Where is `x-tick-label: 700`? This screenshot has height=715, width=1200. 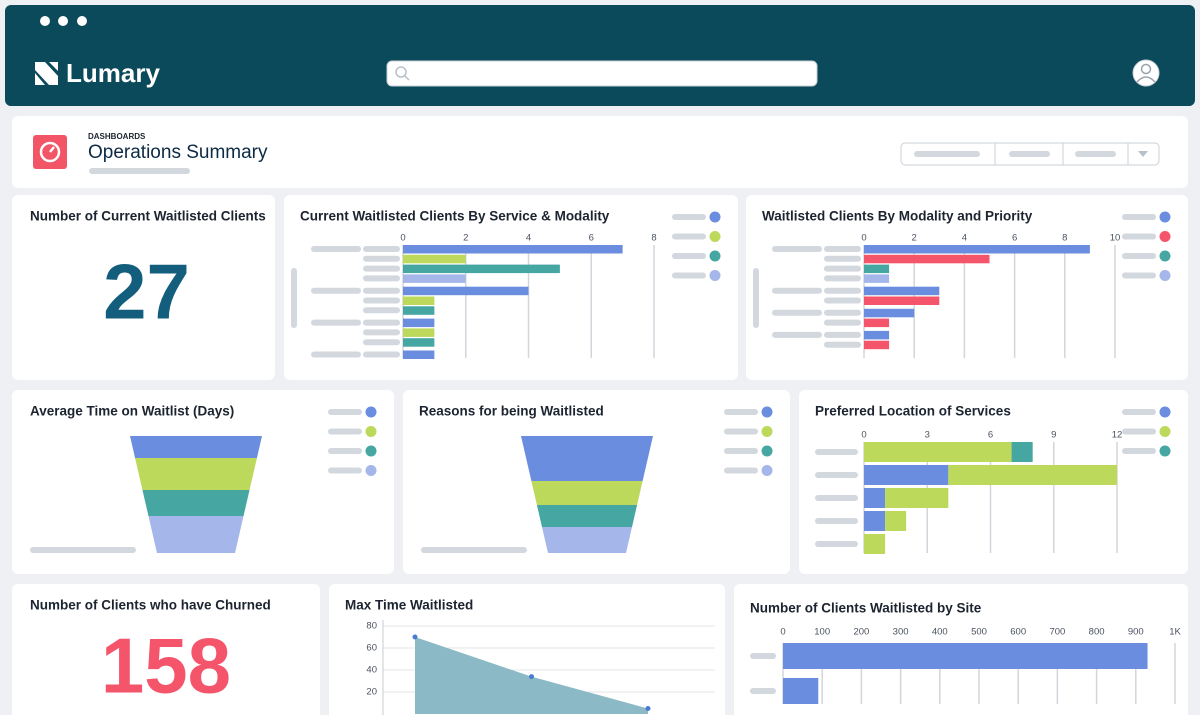 x-tick-label: 700 is located at coordinates (1057, 632).